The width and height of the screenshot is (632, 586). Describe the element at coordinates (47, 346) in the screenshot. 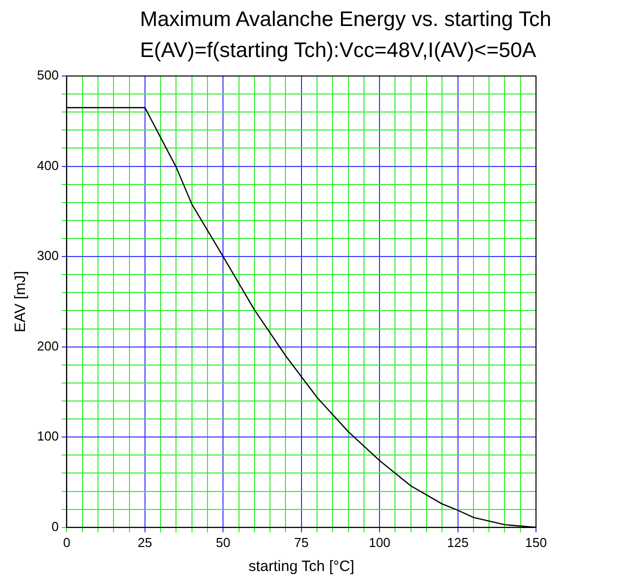

I see `y-tick-label: 200` at that location.